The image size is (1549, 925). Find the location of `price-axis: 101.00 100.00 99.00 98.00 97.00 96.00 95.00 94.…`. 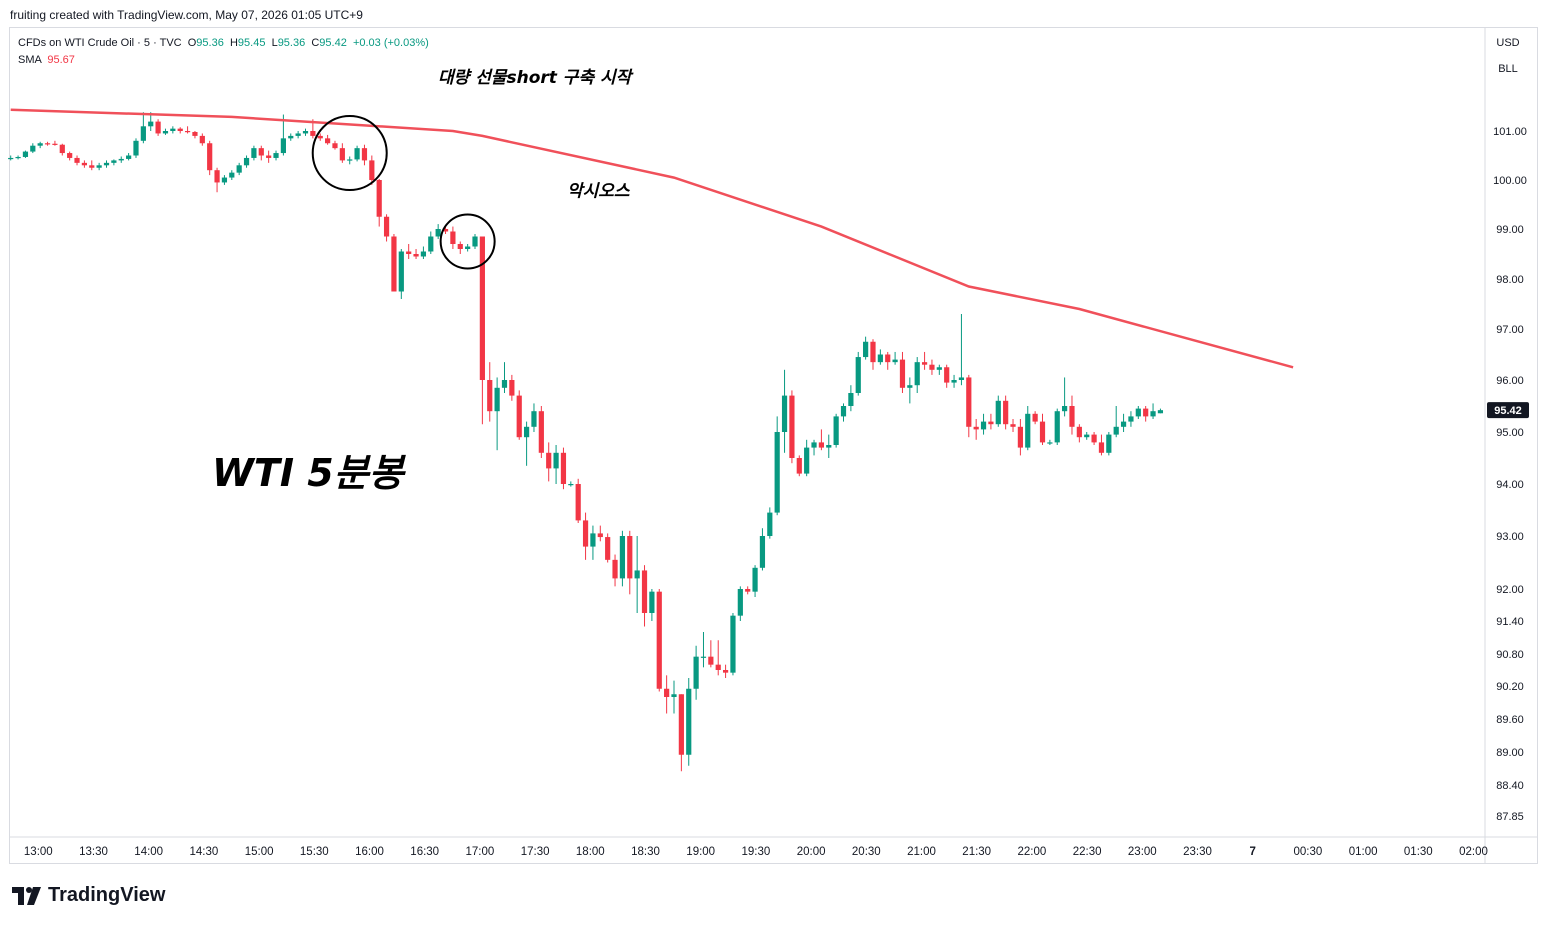

price-axis: 101.00 100.00 99.00 98.00 97.00 96.00 95.00 94.… is located at coordinates (1510, 474).